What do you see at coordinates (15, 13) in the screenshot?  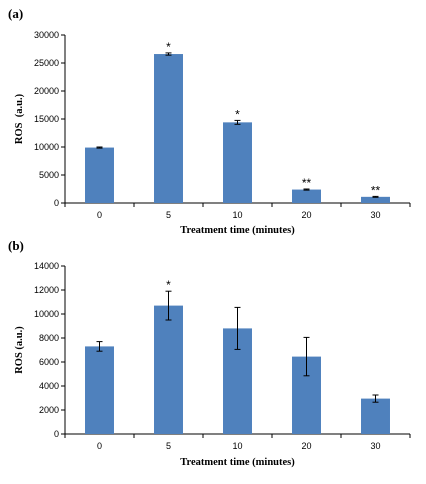 I see `panel-label: (a)` at bounding box center [15, 13].